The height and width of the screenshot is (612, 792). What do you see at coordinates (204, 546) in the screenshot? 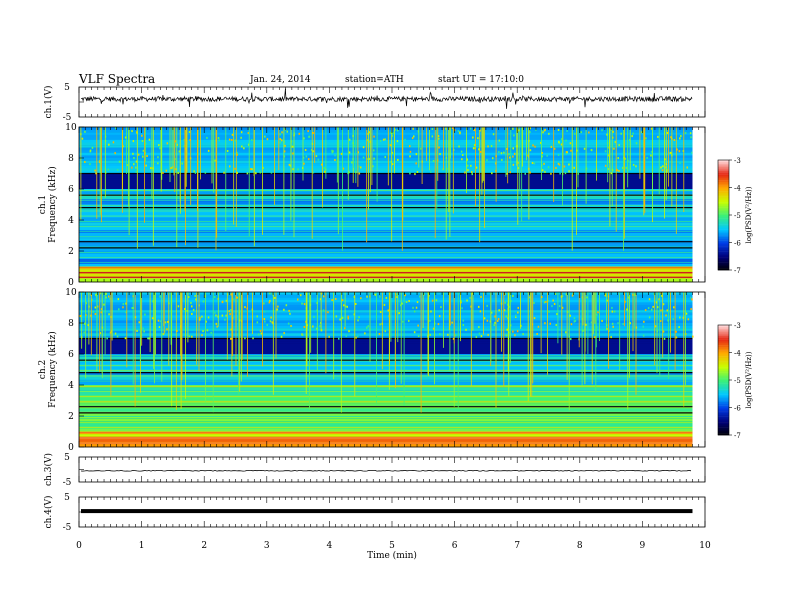
I see `x-tick-label: 2` at bounding box center [204, 546].